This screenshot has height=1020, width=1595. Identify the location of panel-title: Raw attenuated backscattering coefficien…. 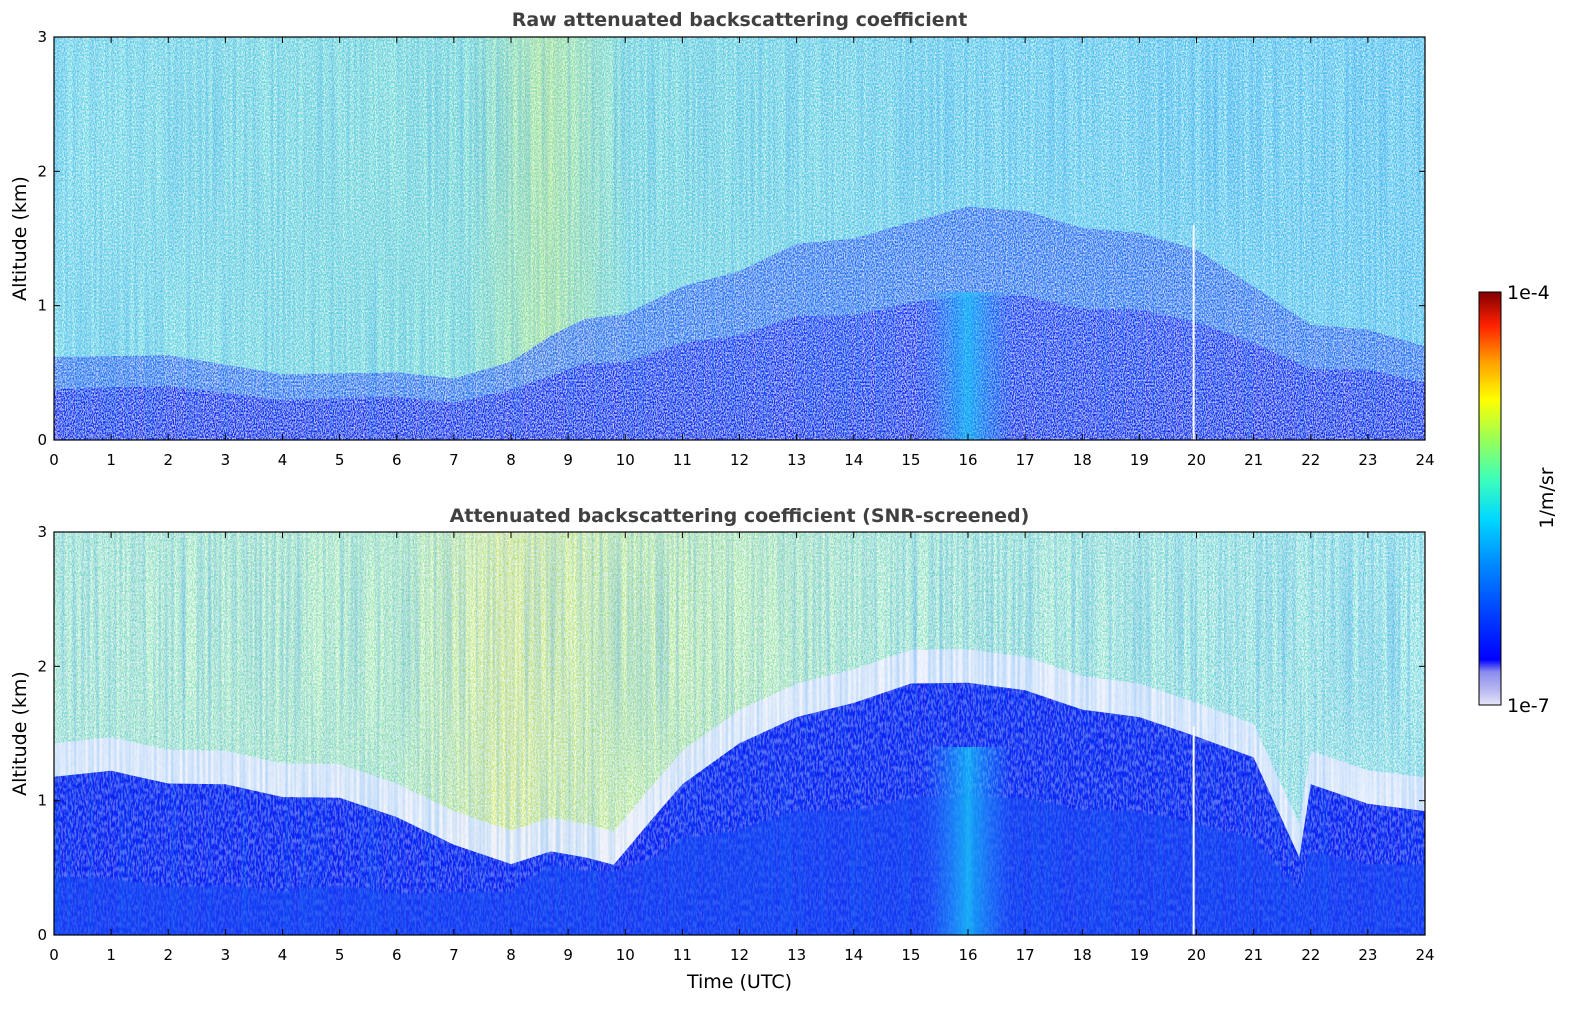
(740, 20).